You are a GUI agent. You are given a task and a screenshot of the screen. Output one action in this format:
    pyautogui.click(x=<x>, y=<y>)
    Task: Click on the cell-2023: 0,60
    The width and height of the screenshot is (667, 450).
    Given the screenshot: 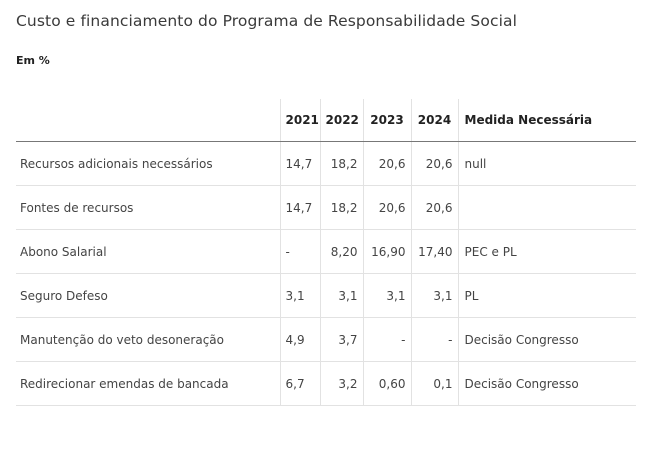 What is the action you would take?
    pyautogui.click(x=386, y=383)
    